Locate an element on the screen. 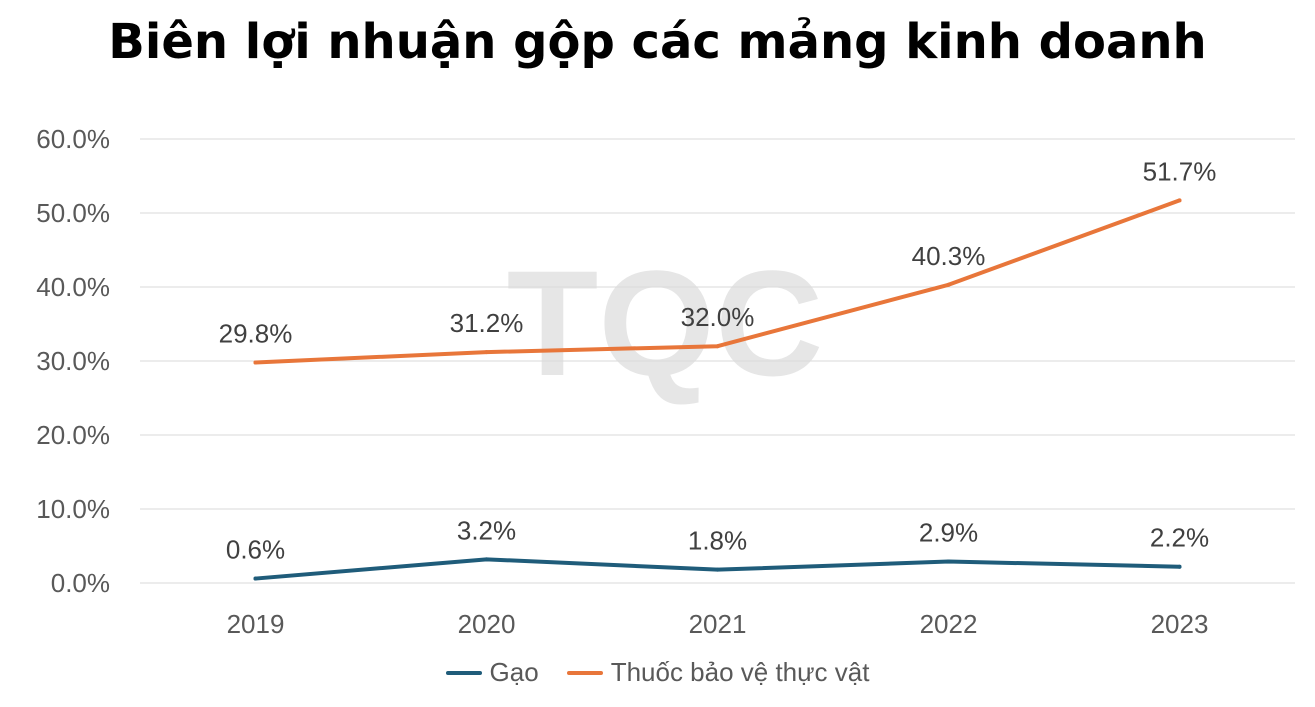 This screenshot has width=1315, height=707. x-axis-ticks: 2019 2020 2021 2022 2023 is located at coordinates (718, 624).